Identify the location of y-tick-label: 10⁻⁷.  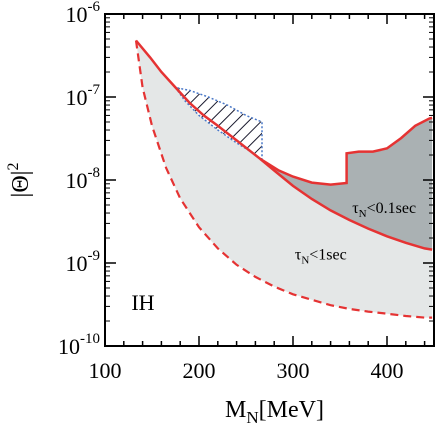
(83, 96).